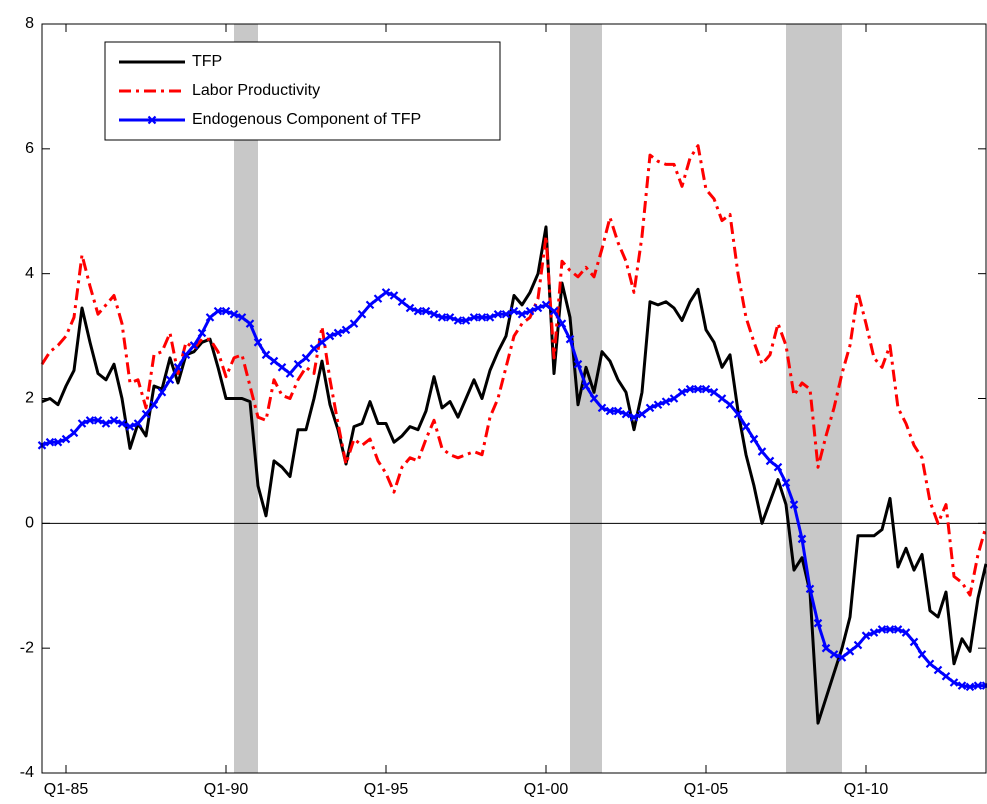 Image resolution: width=987 pixels, height=804 pixels. Describe the element at coordinates (226, 789) in the screenshot. I see `x-tick-label: Q1-90` at that location.